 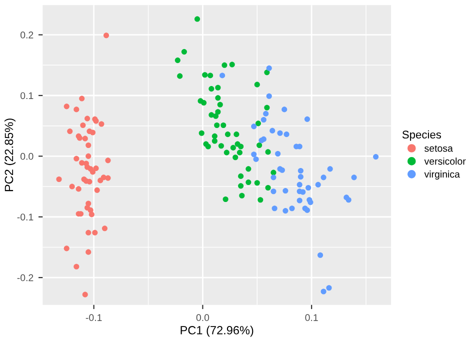 What do you see at coordinates (27, 35) in the screenshot?
I see `y-tick-label: 0.2` at bounding box center [27, 35].